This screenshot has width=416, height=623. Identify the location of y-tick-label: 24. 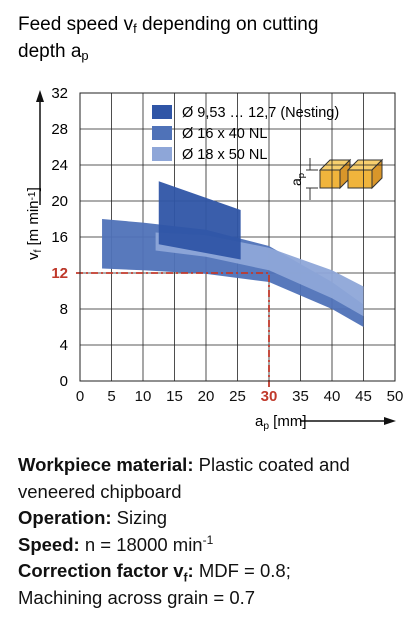
(59, 165).